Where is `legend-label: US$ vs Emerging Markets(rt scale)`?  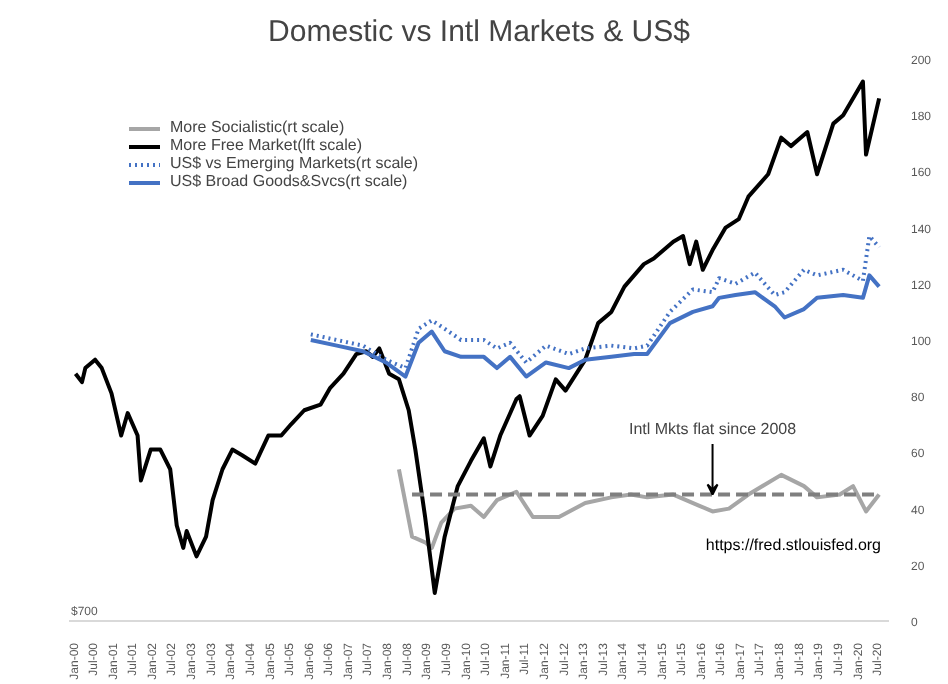 legend-label: US$ vs Emerging Markets(rt scale) is located at coordinates (294, 163).